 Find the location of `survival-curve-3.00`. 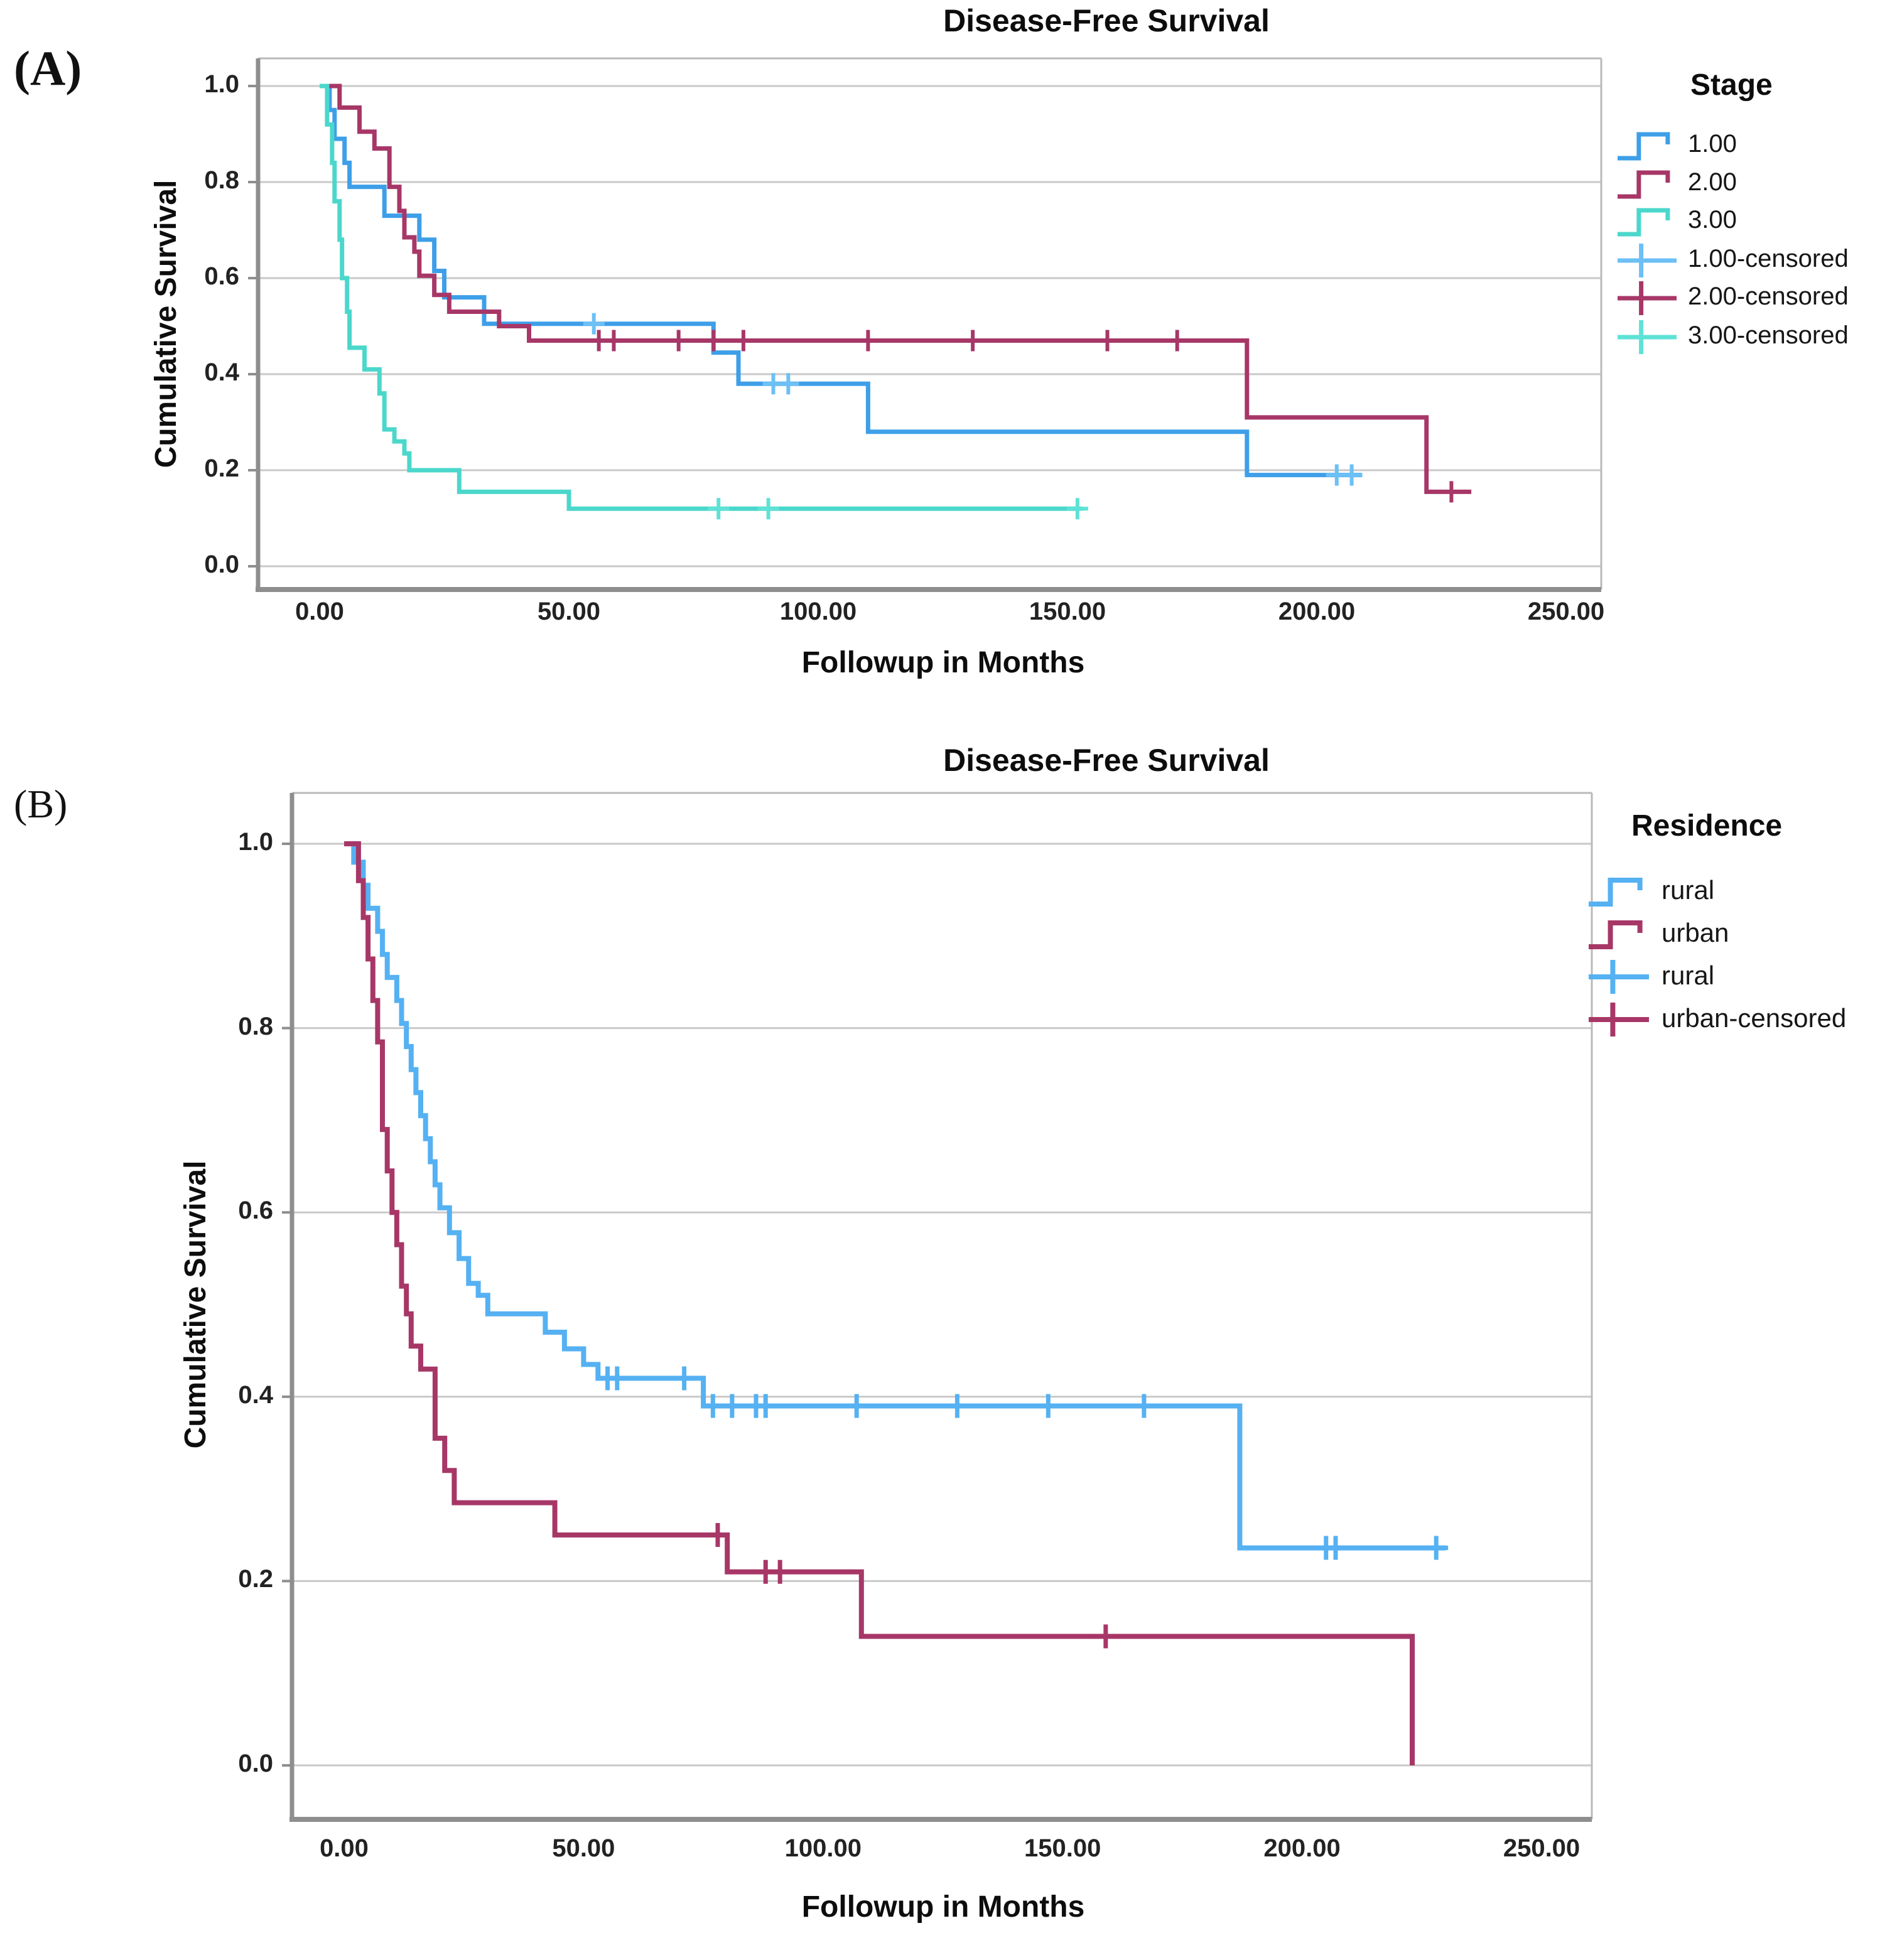

survival-curve-3.00 is located at coordinates (701, 297).